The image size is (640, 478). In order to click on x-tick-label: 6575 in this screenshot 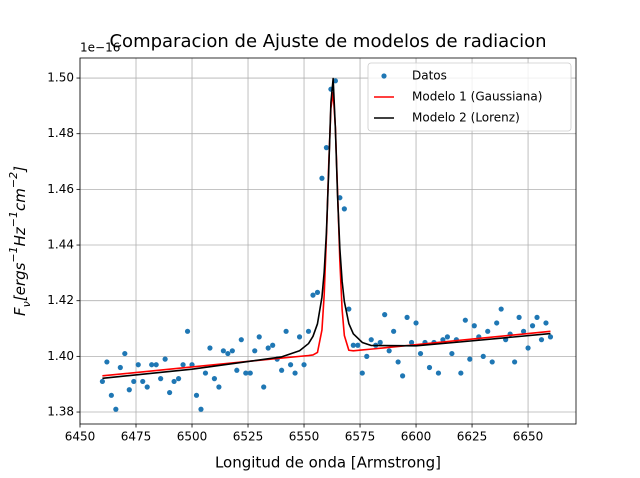, I will do `click(360, 437)`.